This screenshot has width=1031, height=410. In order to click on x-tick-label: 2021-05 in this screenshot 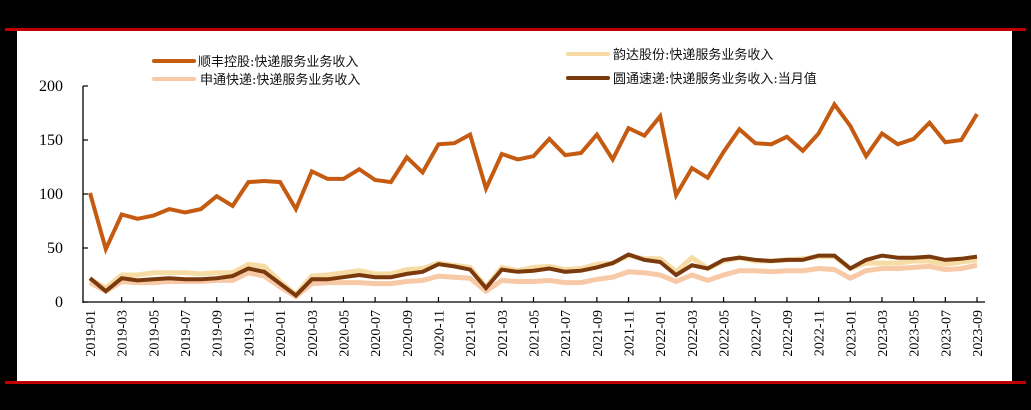, I will do `click(535, 333)`.